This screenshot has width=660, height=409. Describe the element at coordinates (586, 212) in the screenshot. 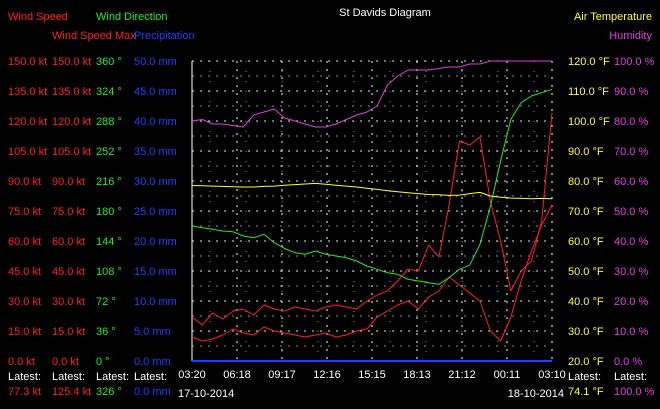

I see `y-tick-label-air-temperature: 70.0 °F` at that location.